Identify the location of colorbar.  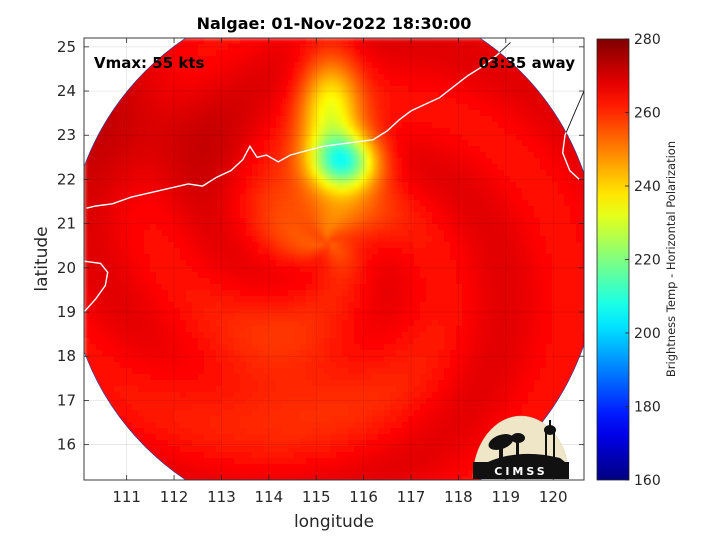
(613, 259).